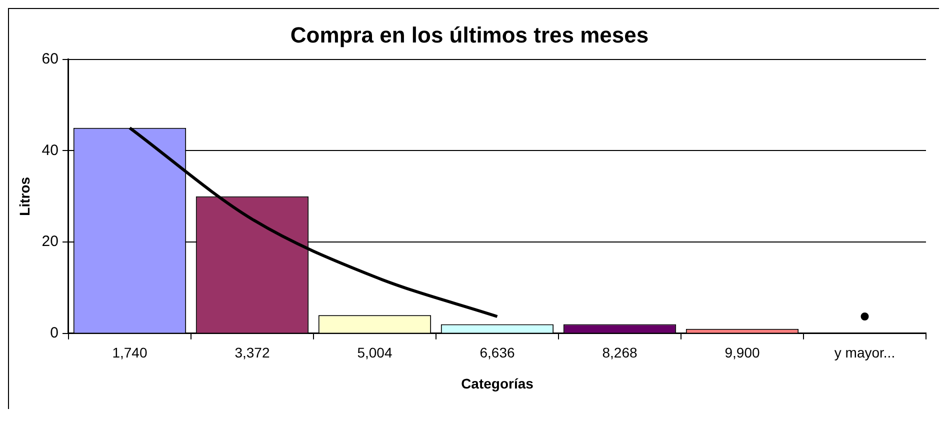 The image size is (949, 421). What do you see at coordinates (50, 59) in the screenshot?
I see `y-tick-label: 60` at bounding box center [50, 59].